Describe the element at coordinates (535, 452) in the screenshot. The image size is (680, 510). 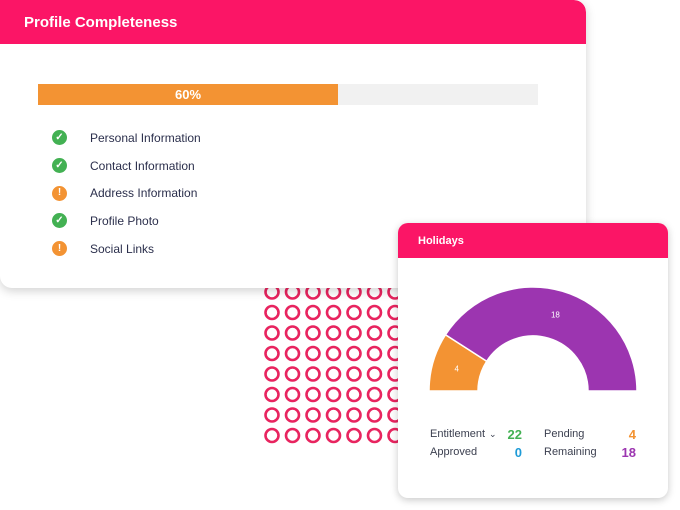
I see `holidays-stats-row-2: Approved 0 Remaining 18` at that location.